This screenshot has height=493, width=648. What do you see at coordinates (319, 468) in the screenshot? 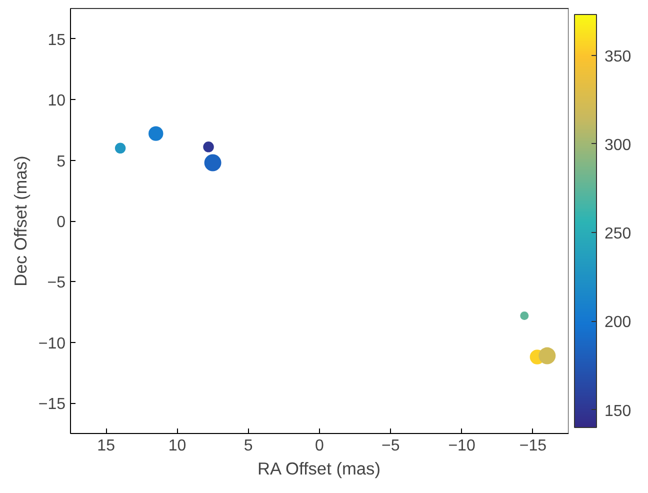
I see `x-axis-title: RA Offset (mas)` at bounding box center [319, 468].